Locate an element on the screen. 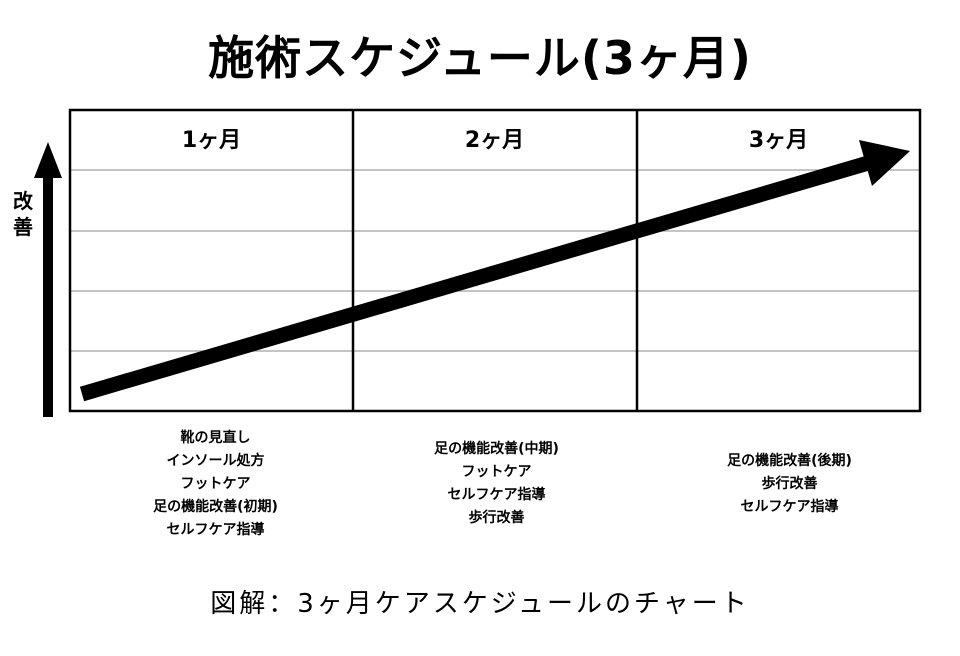 This screenshot has width=960, height=656. list-item: 足の機能改善(初期) is located at coordinates (215, 507).